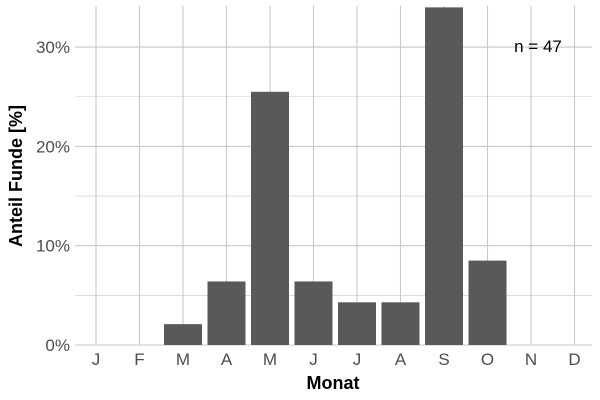 This screenshot has height=400, width=600. I want to click on x-tick-label: S, so click(443, 359).